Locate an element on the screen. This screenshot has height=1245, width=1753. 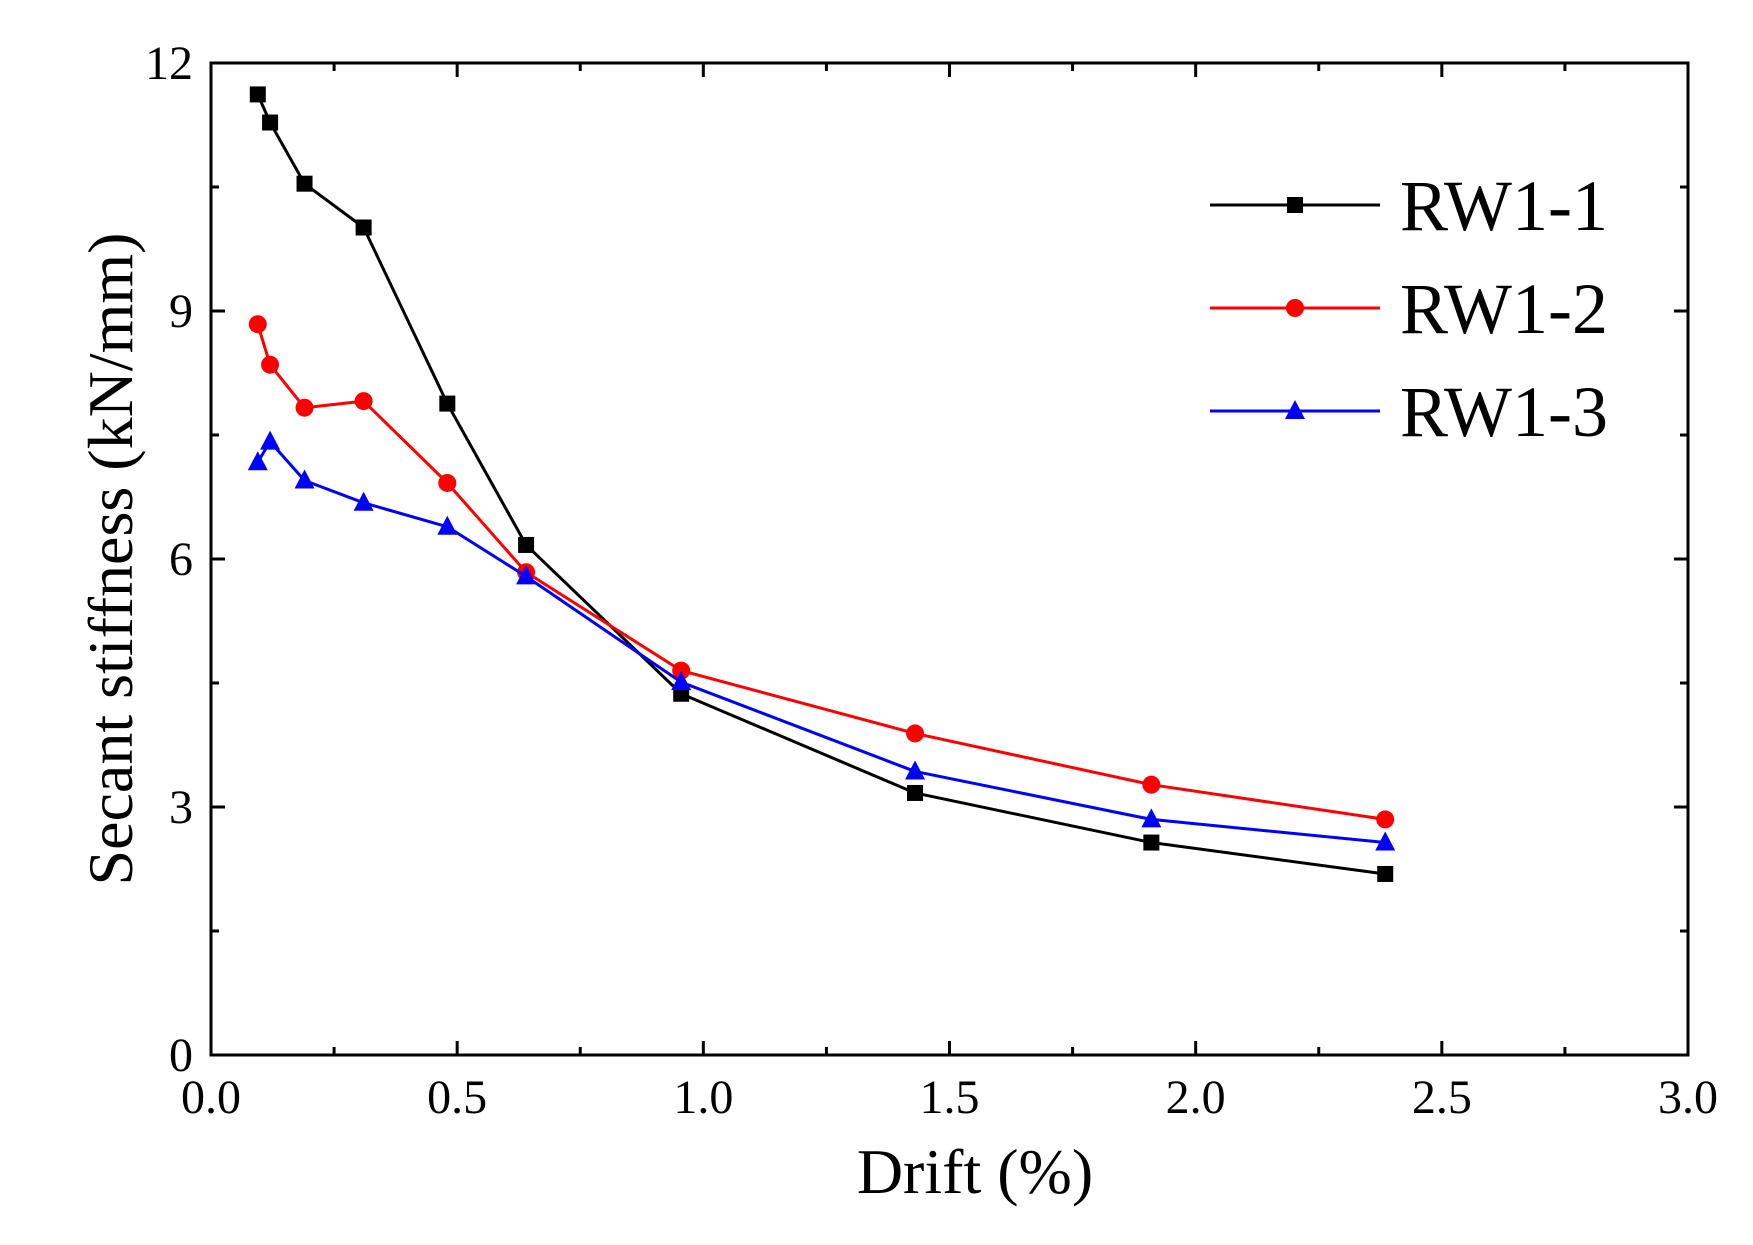
legend-label-rw1-2: RW1-2 is located at coordinates (1504, 309).